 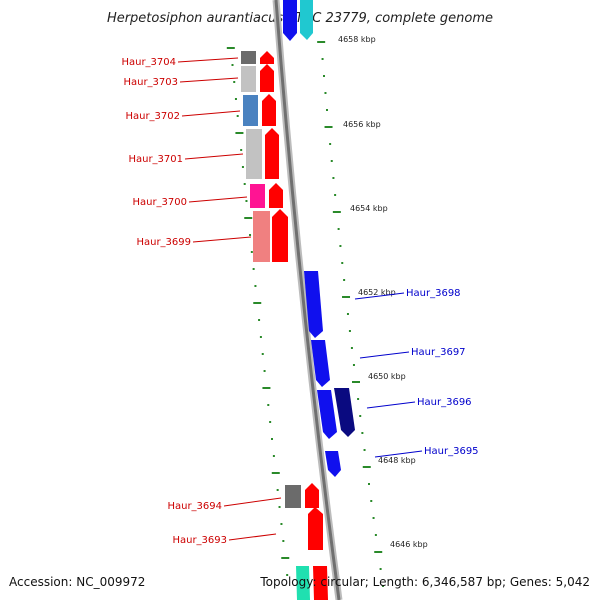 I want to click on gene-bottom, so click(x=312, y=583).